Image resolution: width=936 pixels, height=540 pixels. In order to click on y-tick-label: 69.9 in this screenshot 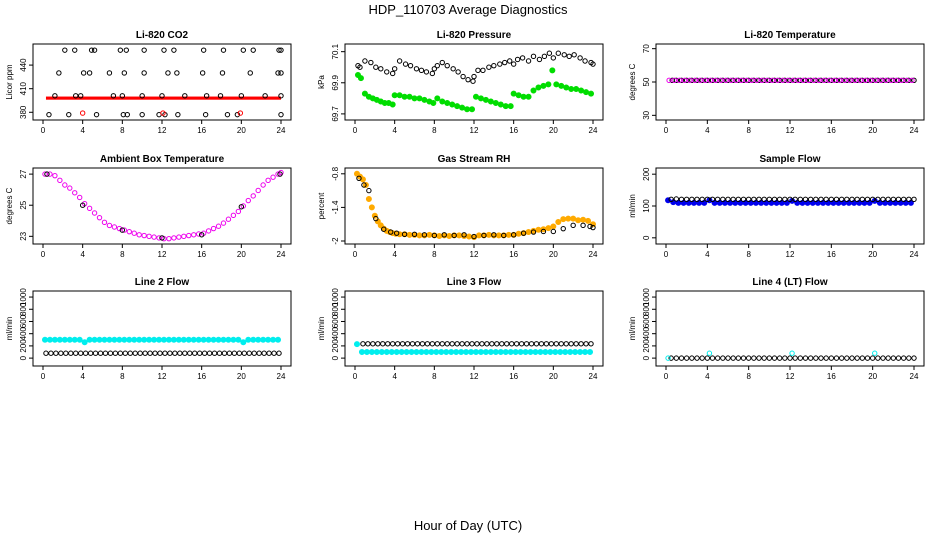, I will do `click(335, 82)`.